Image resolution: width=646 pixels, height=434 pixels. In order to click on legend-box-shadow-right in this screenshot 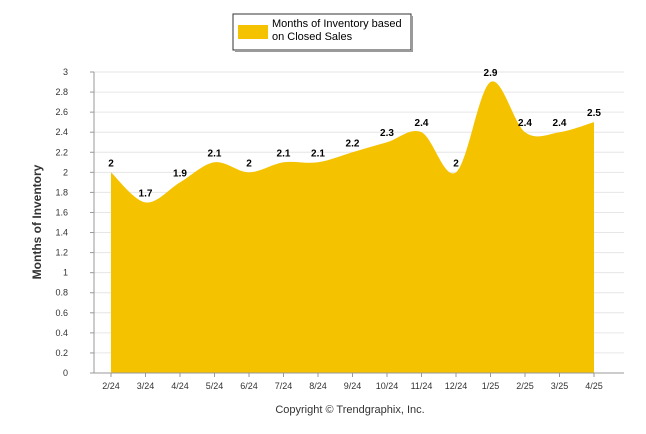, I will do `click(412, 34)`.